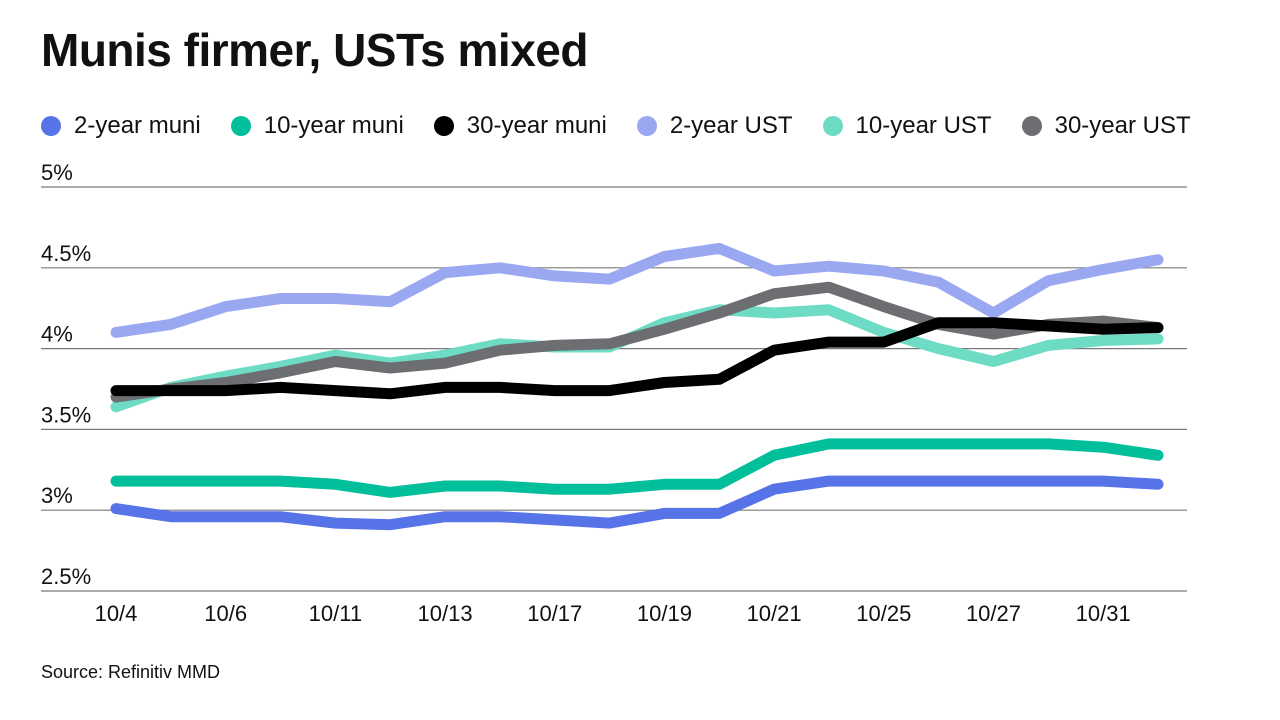 This screenshot has height=720, width=1280. Describe the element at coordinates (731, 125) in the screenshot. I see `legend-label-2-year-ust: 2-year UST` at that location.